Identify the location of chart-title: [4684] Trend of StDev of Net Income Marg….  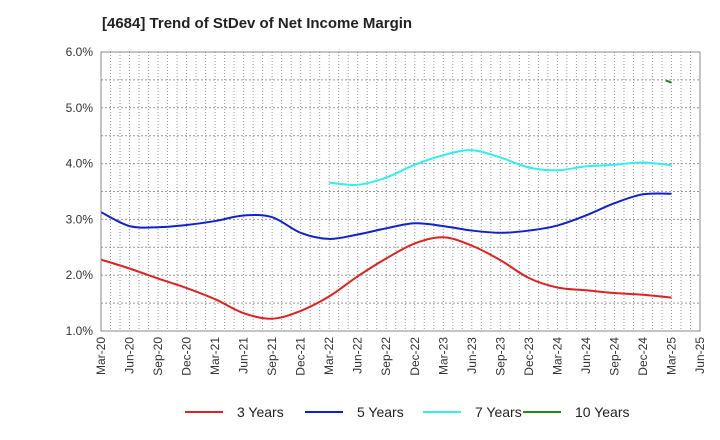
(257, 23).